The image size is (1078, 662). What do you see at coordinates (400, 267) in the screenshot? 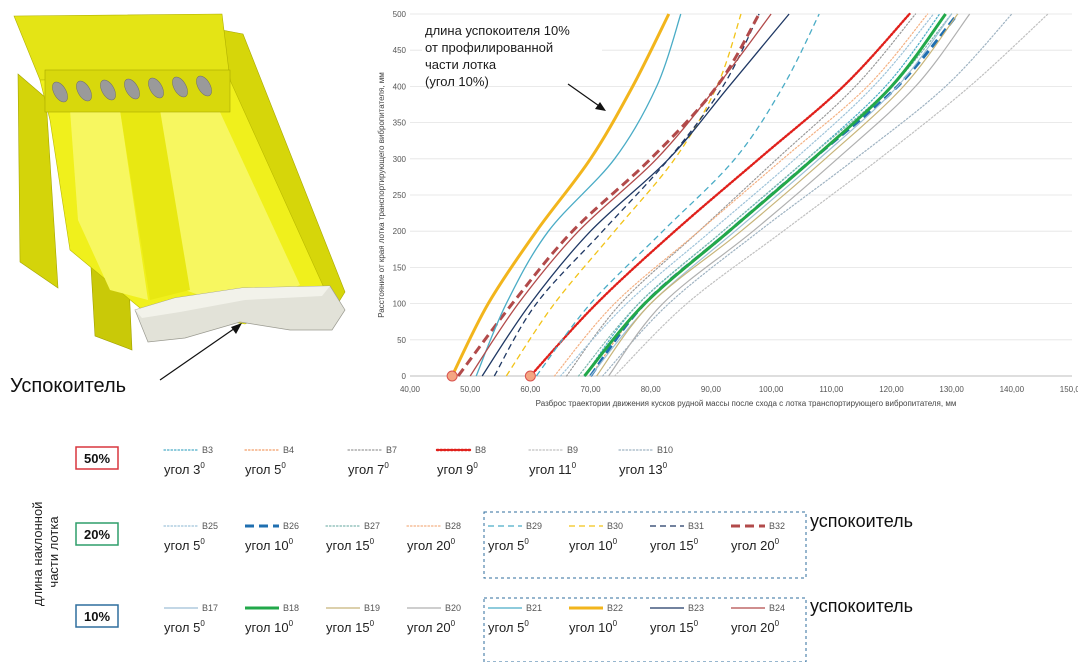
I see `y-tick-label: 150` at bounding box center [400, 267].